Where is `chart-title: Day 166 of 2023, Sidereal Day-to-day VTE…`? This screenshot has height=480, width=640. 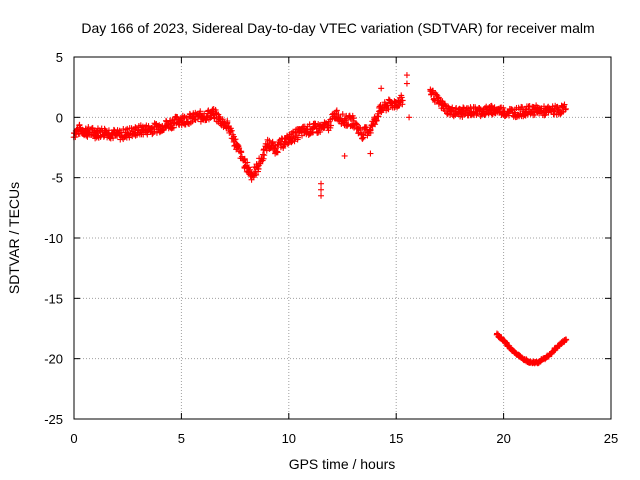
chart-title: Day 166 of 2023, Sidereal Day-to-day VTE… is located at coordinates (337, 28).